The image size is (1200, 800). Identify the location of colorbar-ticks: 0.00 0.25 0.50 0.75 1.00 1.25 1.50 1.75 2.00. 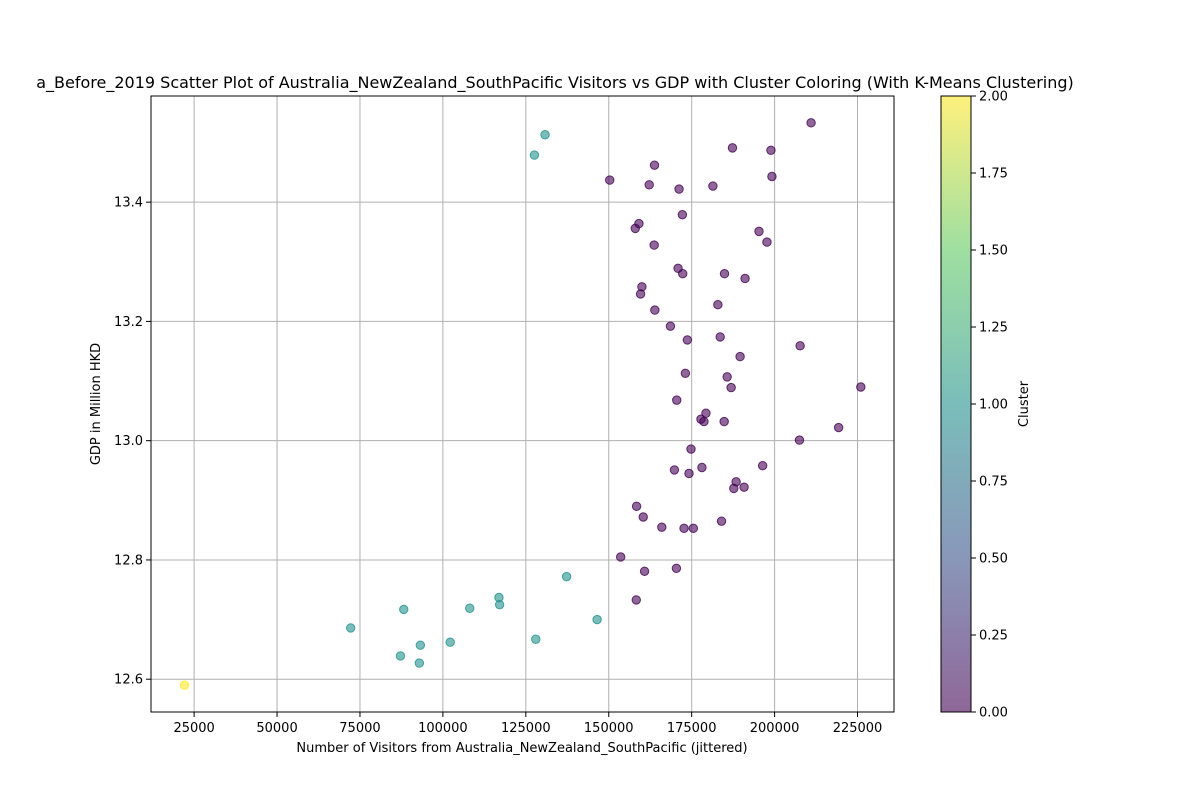
(989, 405).